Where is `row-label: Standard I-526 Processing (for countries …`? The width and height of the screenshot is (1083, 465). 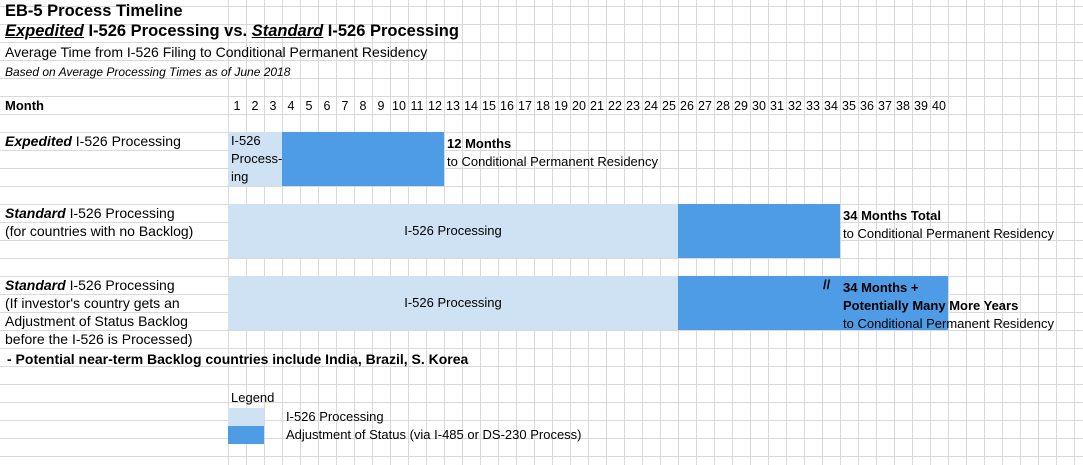 row-label: Standard I-526 Processing (for countries … is located at coordinates (99, 222).